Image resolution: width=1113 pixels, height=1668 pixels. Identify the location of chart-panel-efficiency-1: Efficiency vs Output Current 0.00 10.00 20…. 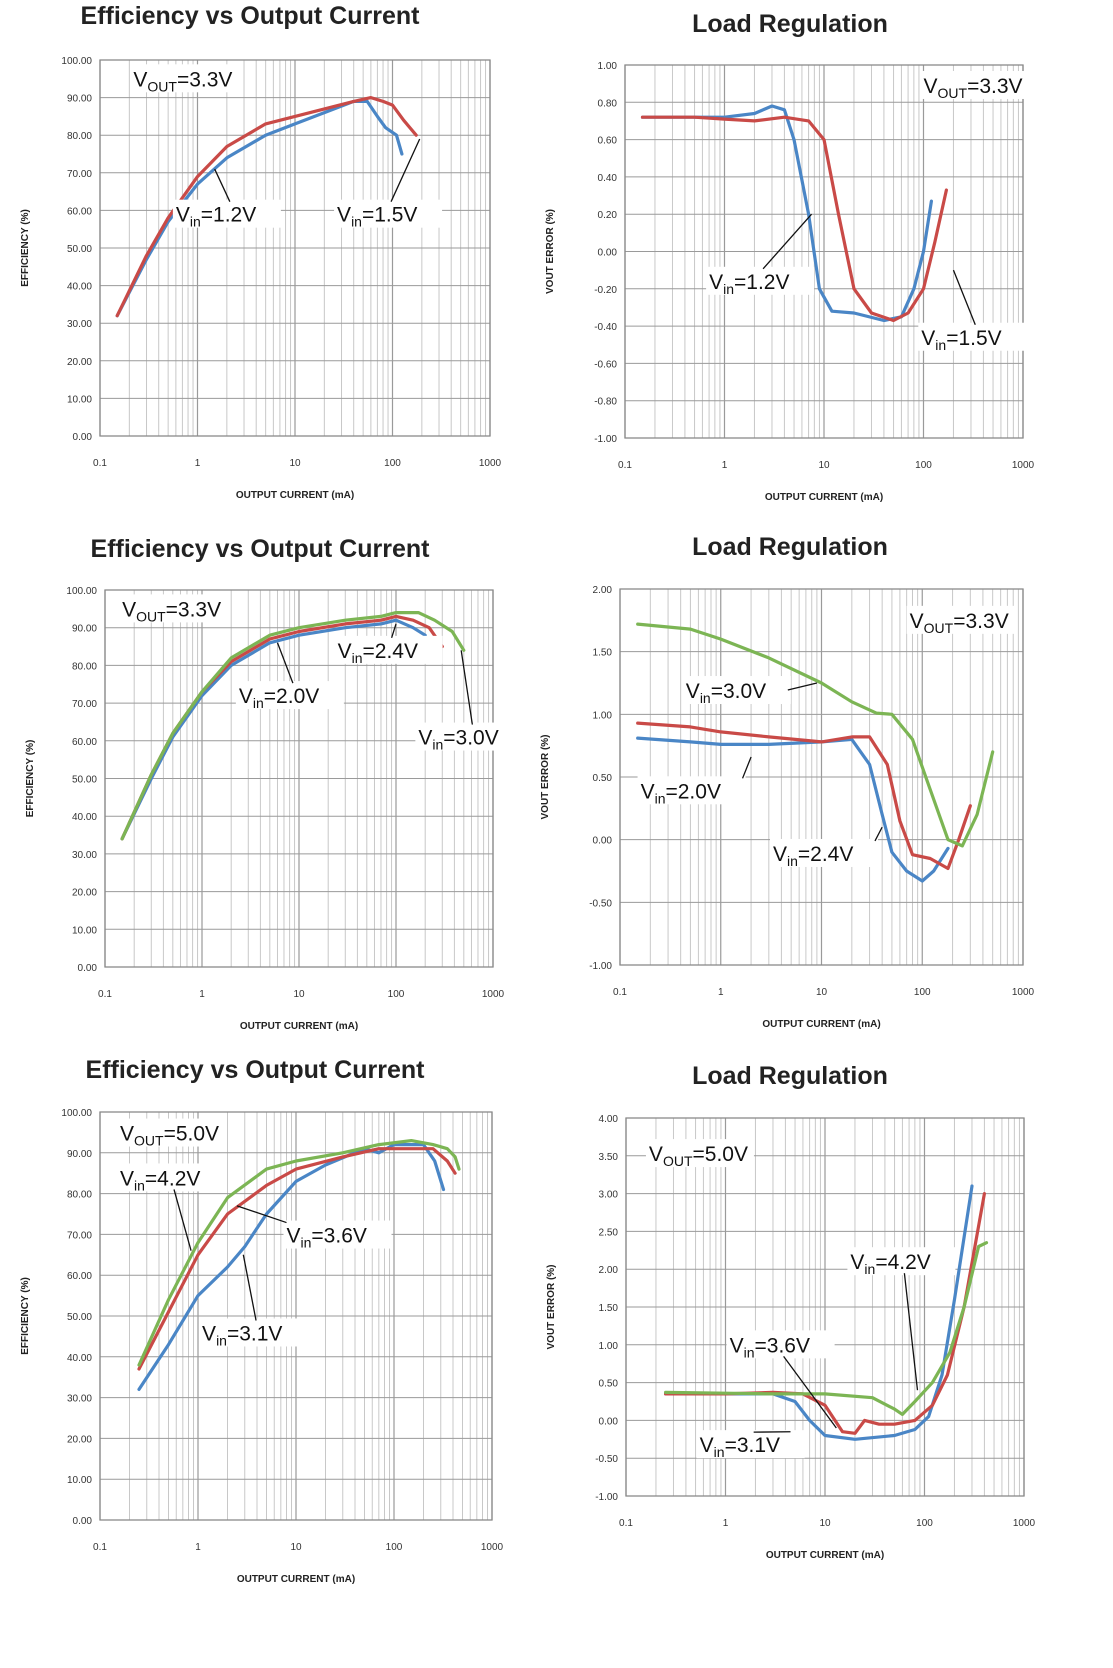
(255, 255).